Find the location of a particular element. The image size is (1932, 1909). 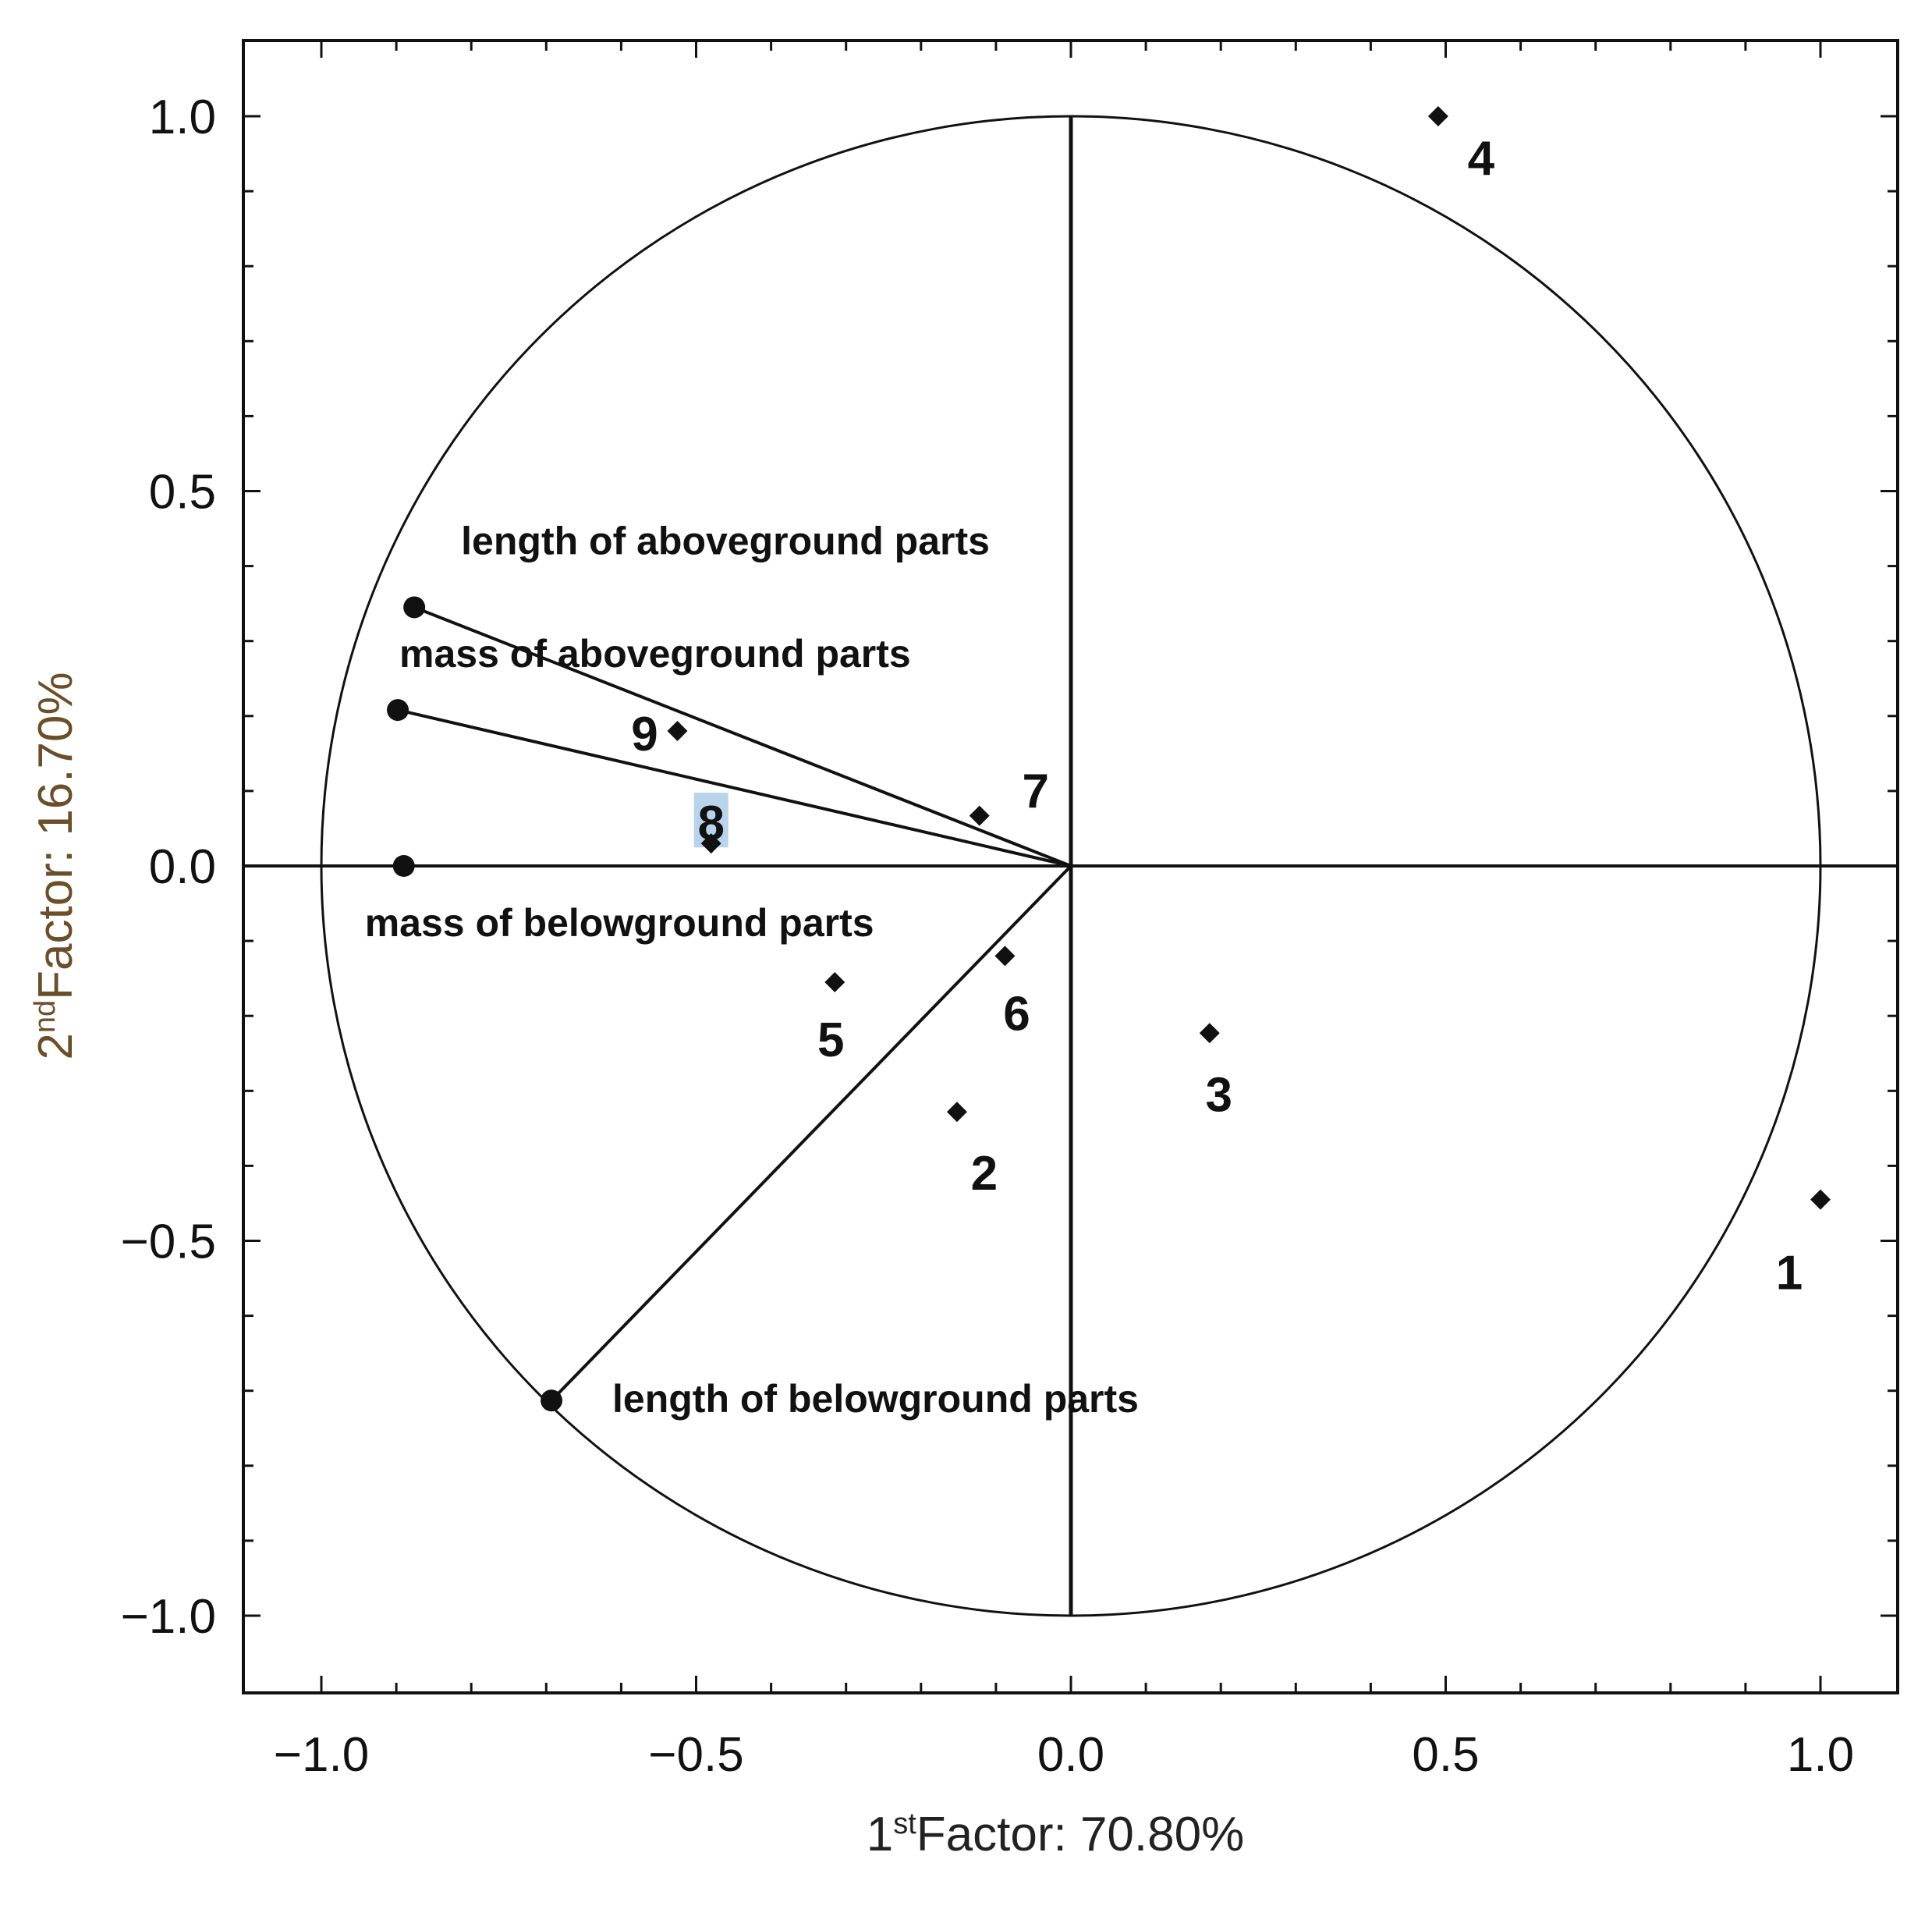

x-axis-ordinal: 1 is located at coordinates (880, 1834).